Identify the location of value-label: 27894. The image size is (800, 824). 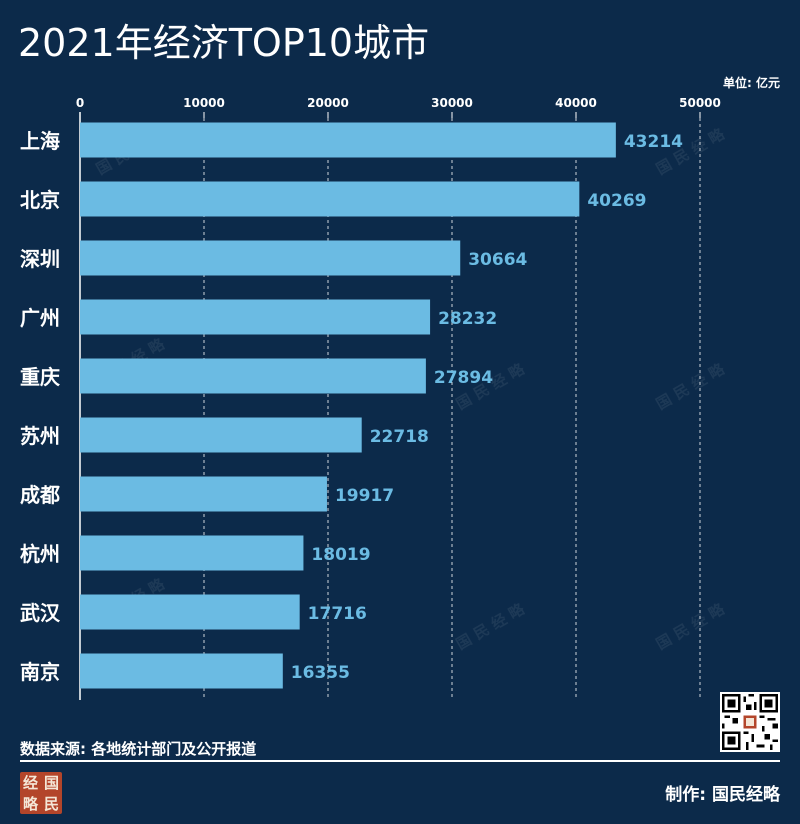
(463, 378).